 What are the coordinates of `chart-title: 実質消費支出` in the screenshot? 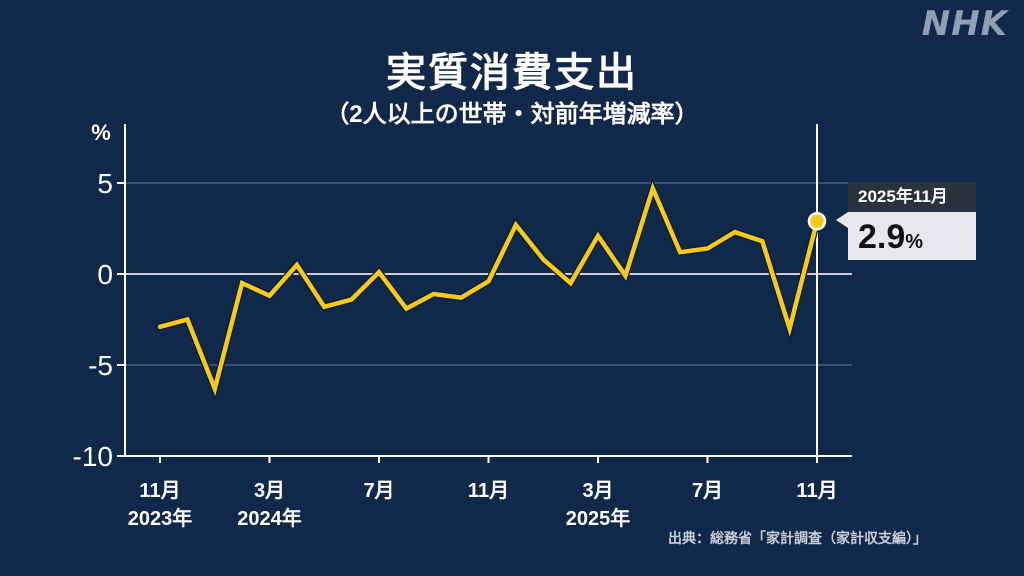 It's located at (512, 73).